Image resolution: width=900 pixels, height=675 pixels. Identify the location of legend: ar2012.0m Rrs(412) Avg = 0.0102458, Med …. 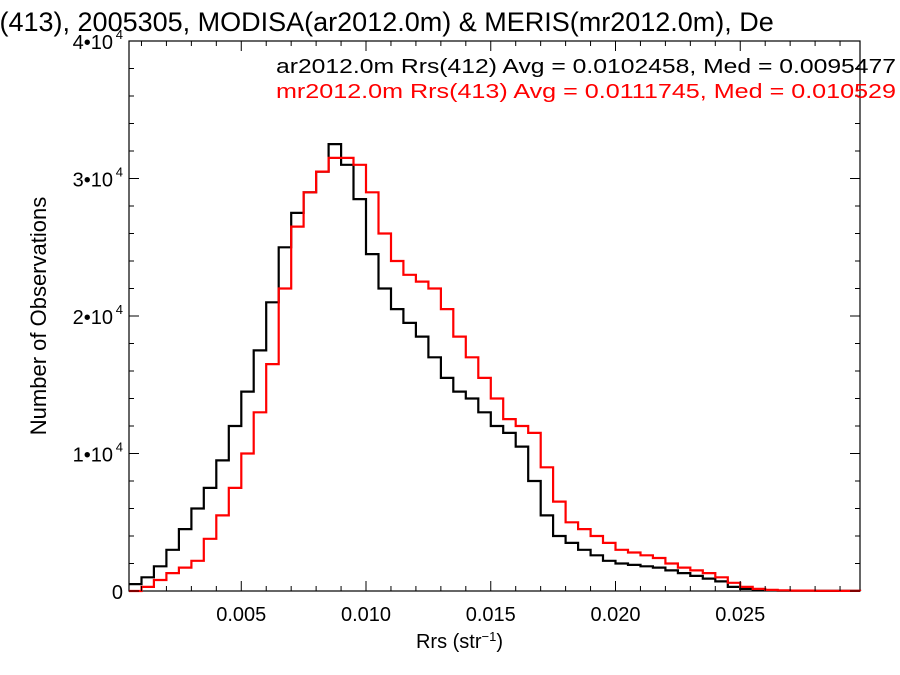
(586, 79).